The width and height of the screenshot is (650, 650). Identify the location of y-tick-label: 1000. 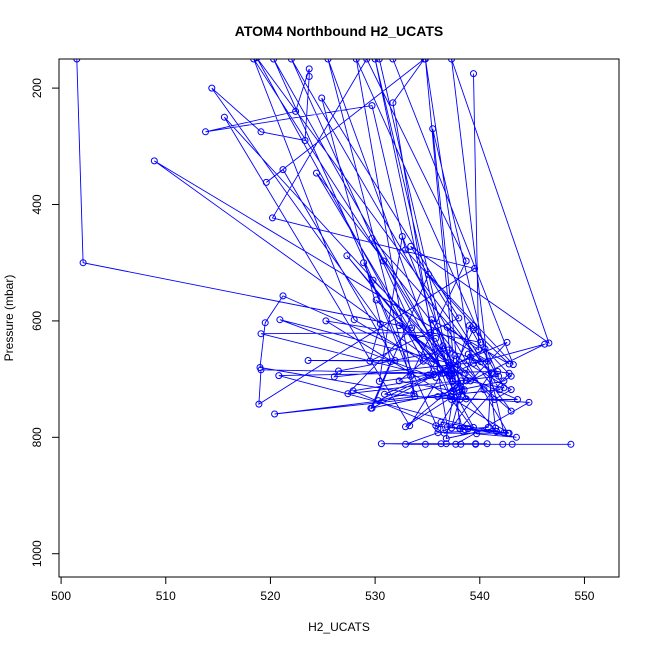
(37, 553).